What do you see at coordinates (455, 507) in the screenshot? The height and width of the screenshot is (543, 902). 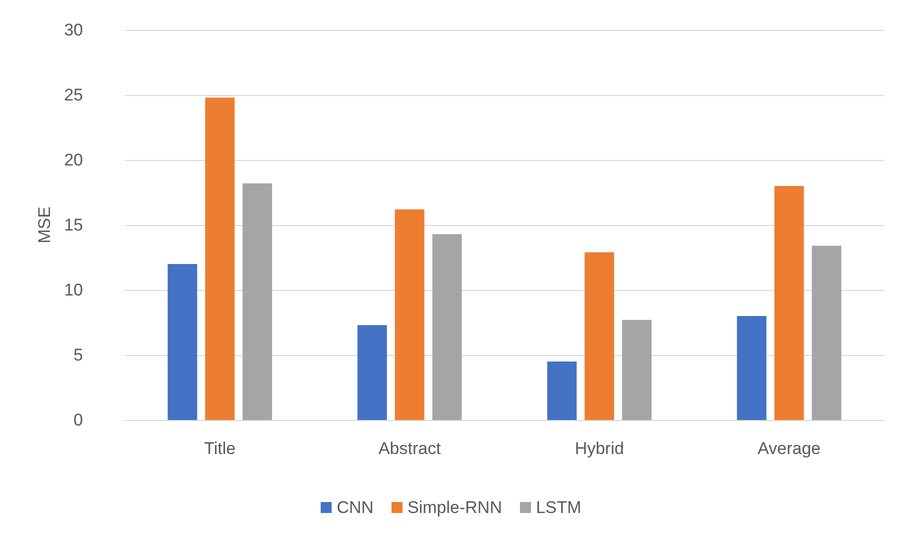 I see `legend-label: Simple-RNN` at bounding box center [455, 507].